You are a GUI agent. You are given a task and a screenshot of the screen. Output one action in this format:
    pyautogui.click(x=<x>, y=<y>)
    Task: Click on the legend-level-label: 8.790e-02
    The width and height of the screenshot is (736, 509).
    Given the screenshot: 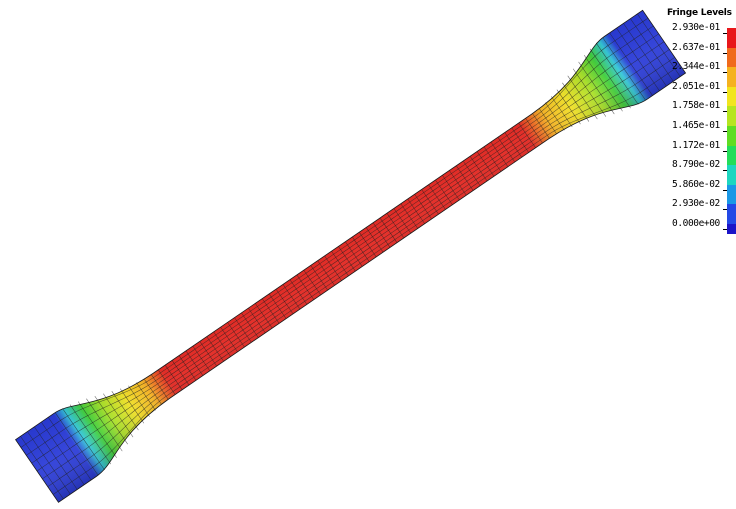 What is the action you would take?
    pyautogui.click(x=696, y=165)
    